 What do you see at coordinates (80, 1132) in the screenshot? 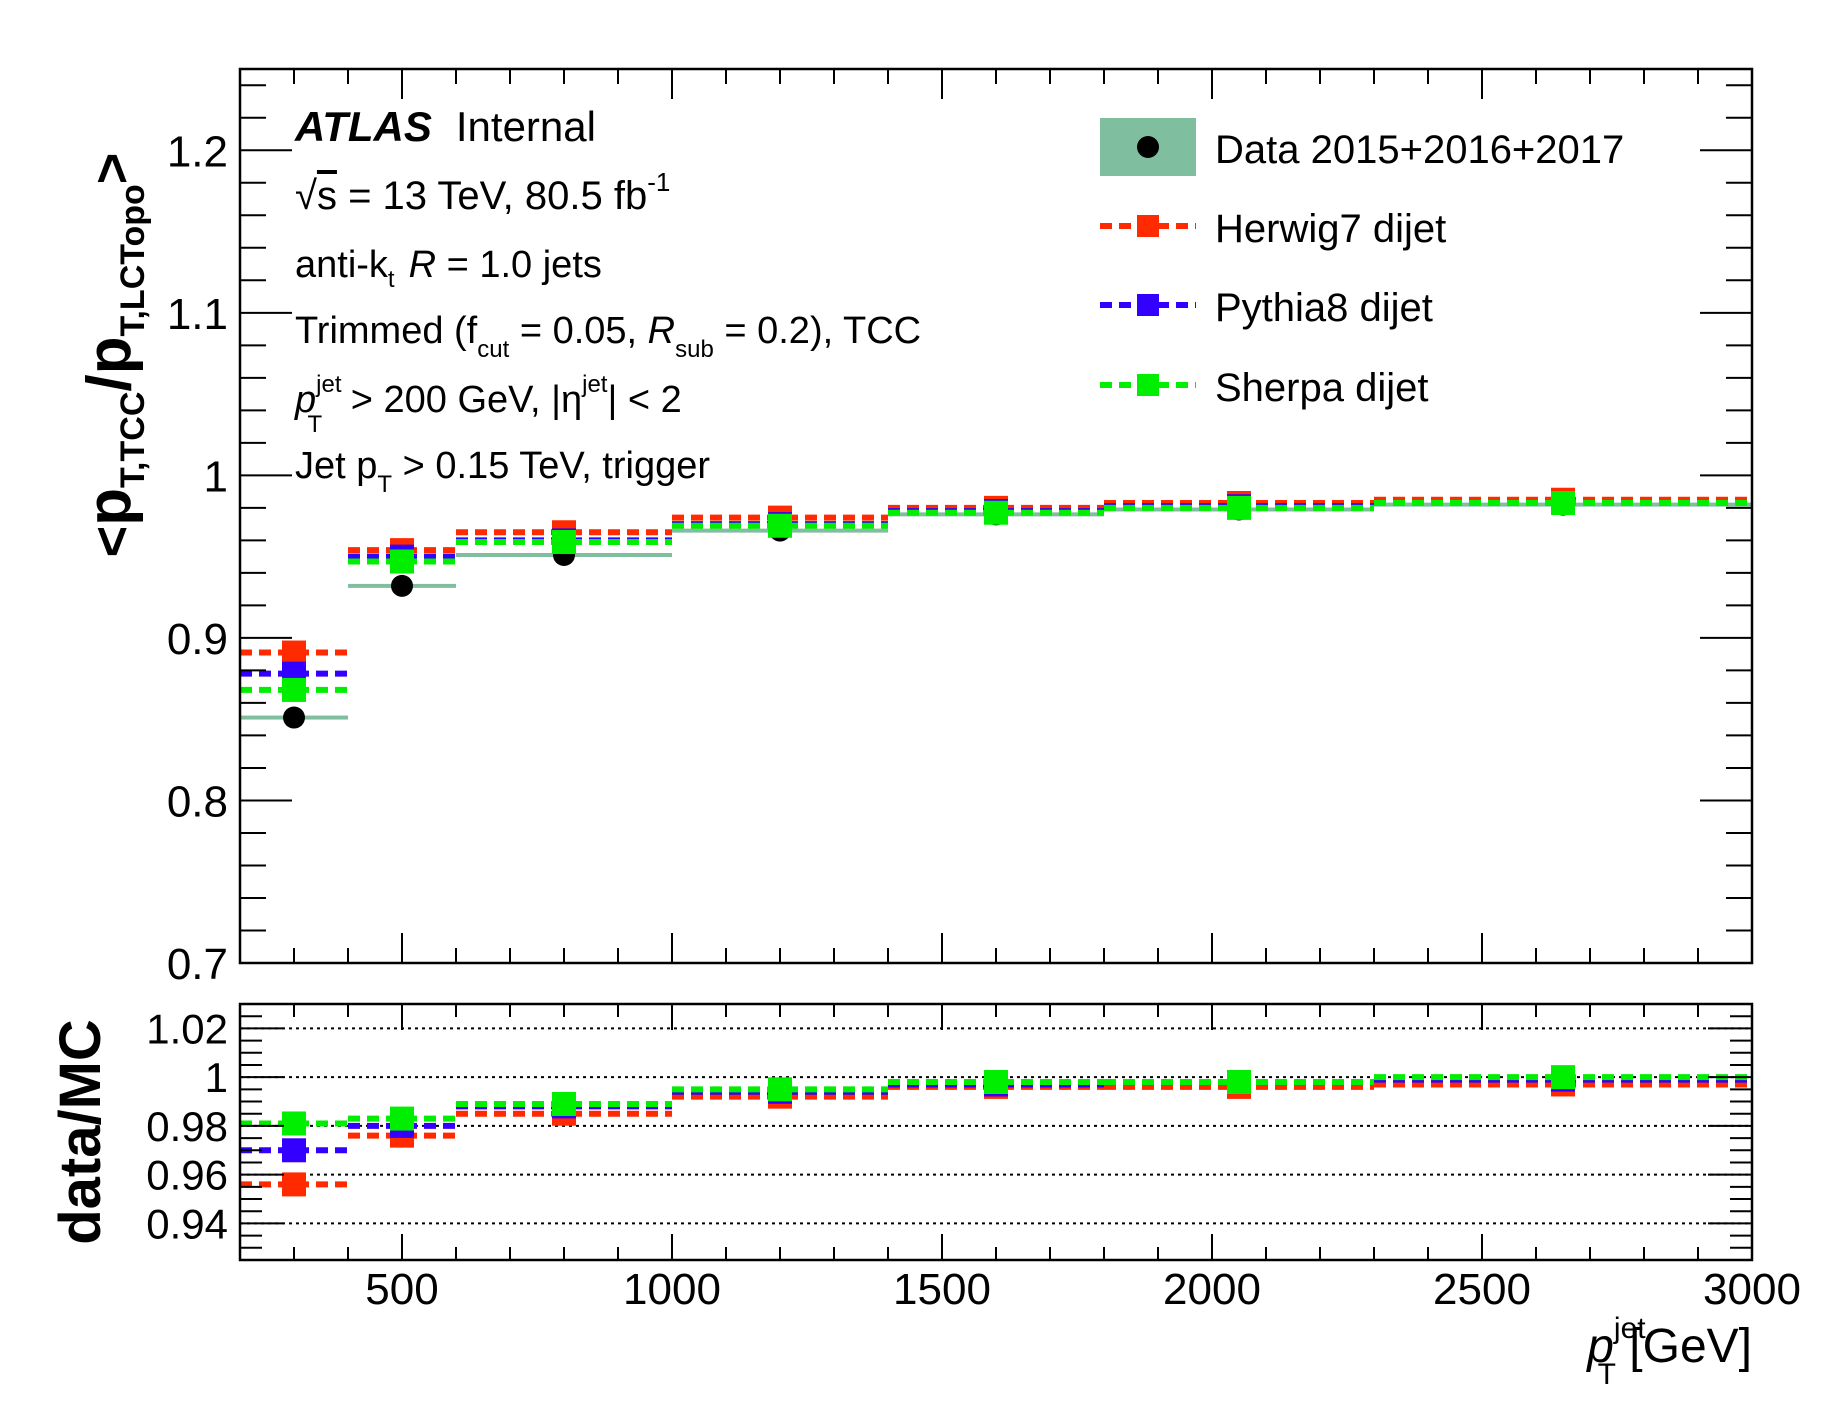
I see `ratio-y-axis-label: data/MC` at bounding box center [80, 1132].